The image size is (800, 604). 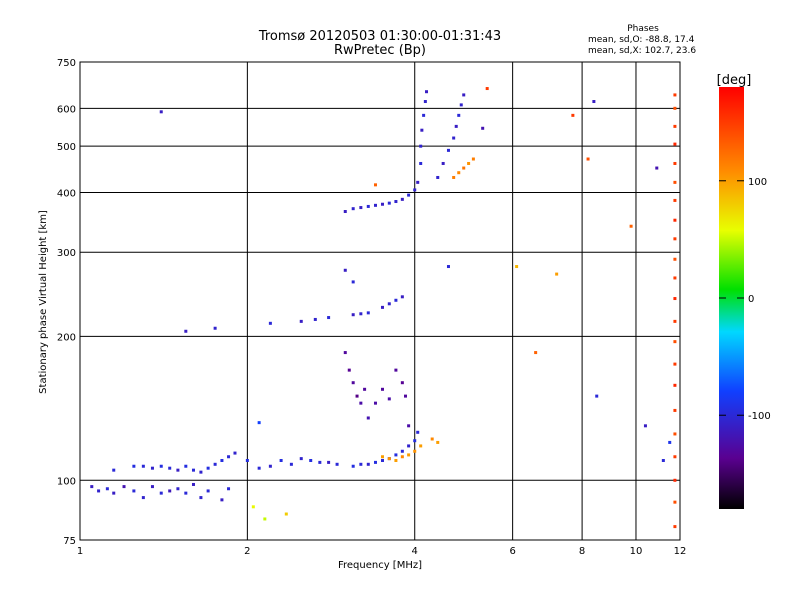 What do you see at coordinates (66, 253) in the screenshot?
I see `y-tick-label: 300` at bounding box center [66, 253].